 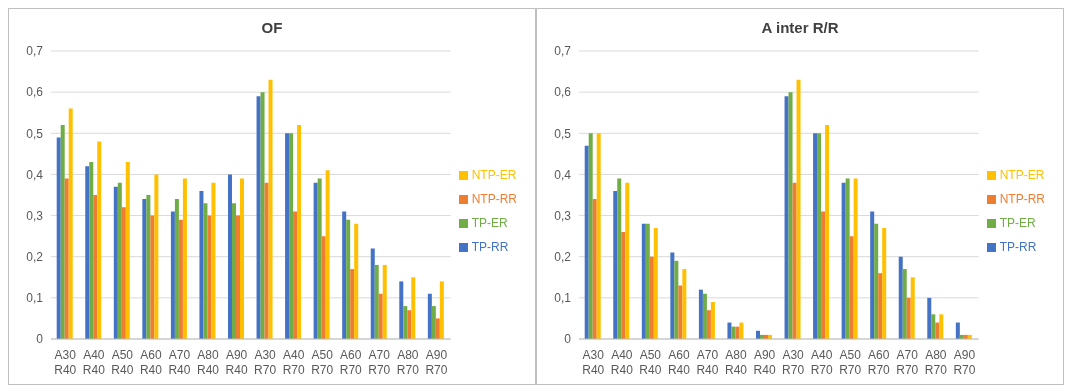 I want to click on y-tick-label: 0, so click(x=40, y=339).